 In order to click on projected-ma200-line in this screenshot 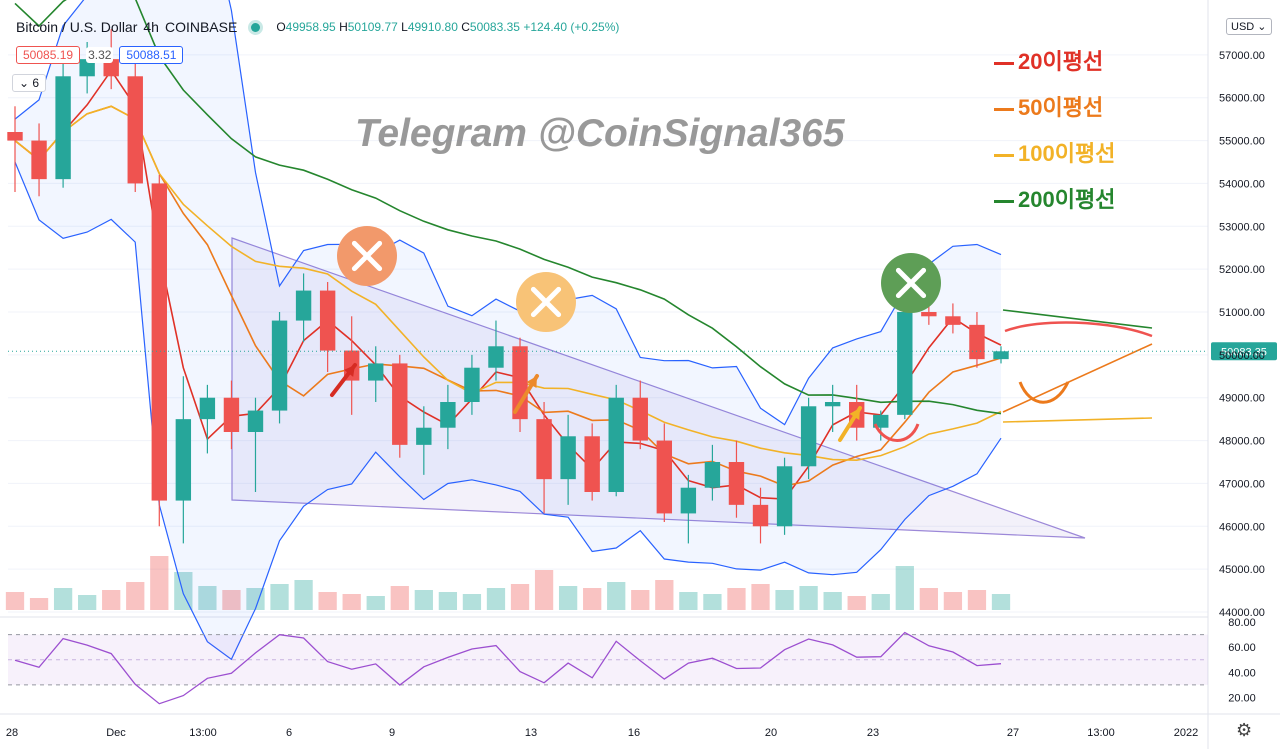, I will do `click(1077, 319)`.